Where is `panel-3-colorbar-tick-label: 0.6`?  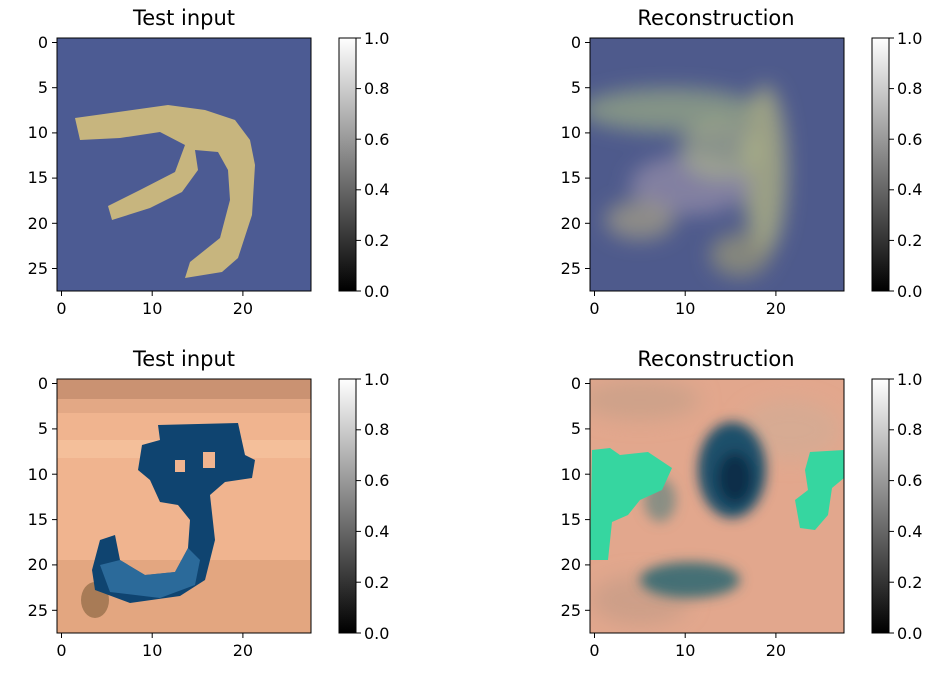 panel-3-colorbar-tick-label: 0.6 is located at coordinates (909, 480).